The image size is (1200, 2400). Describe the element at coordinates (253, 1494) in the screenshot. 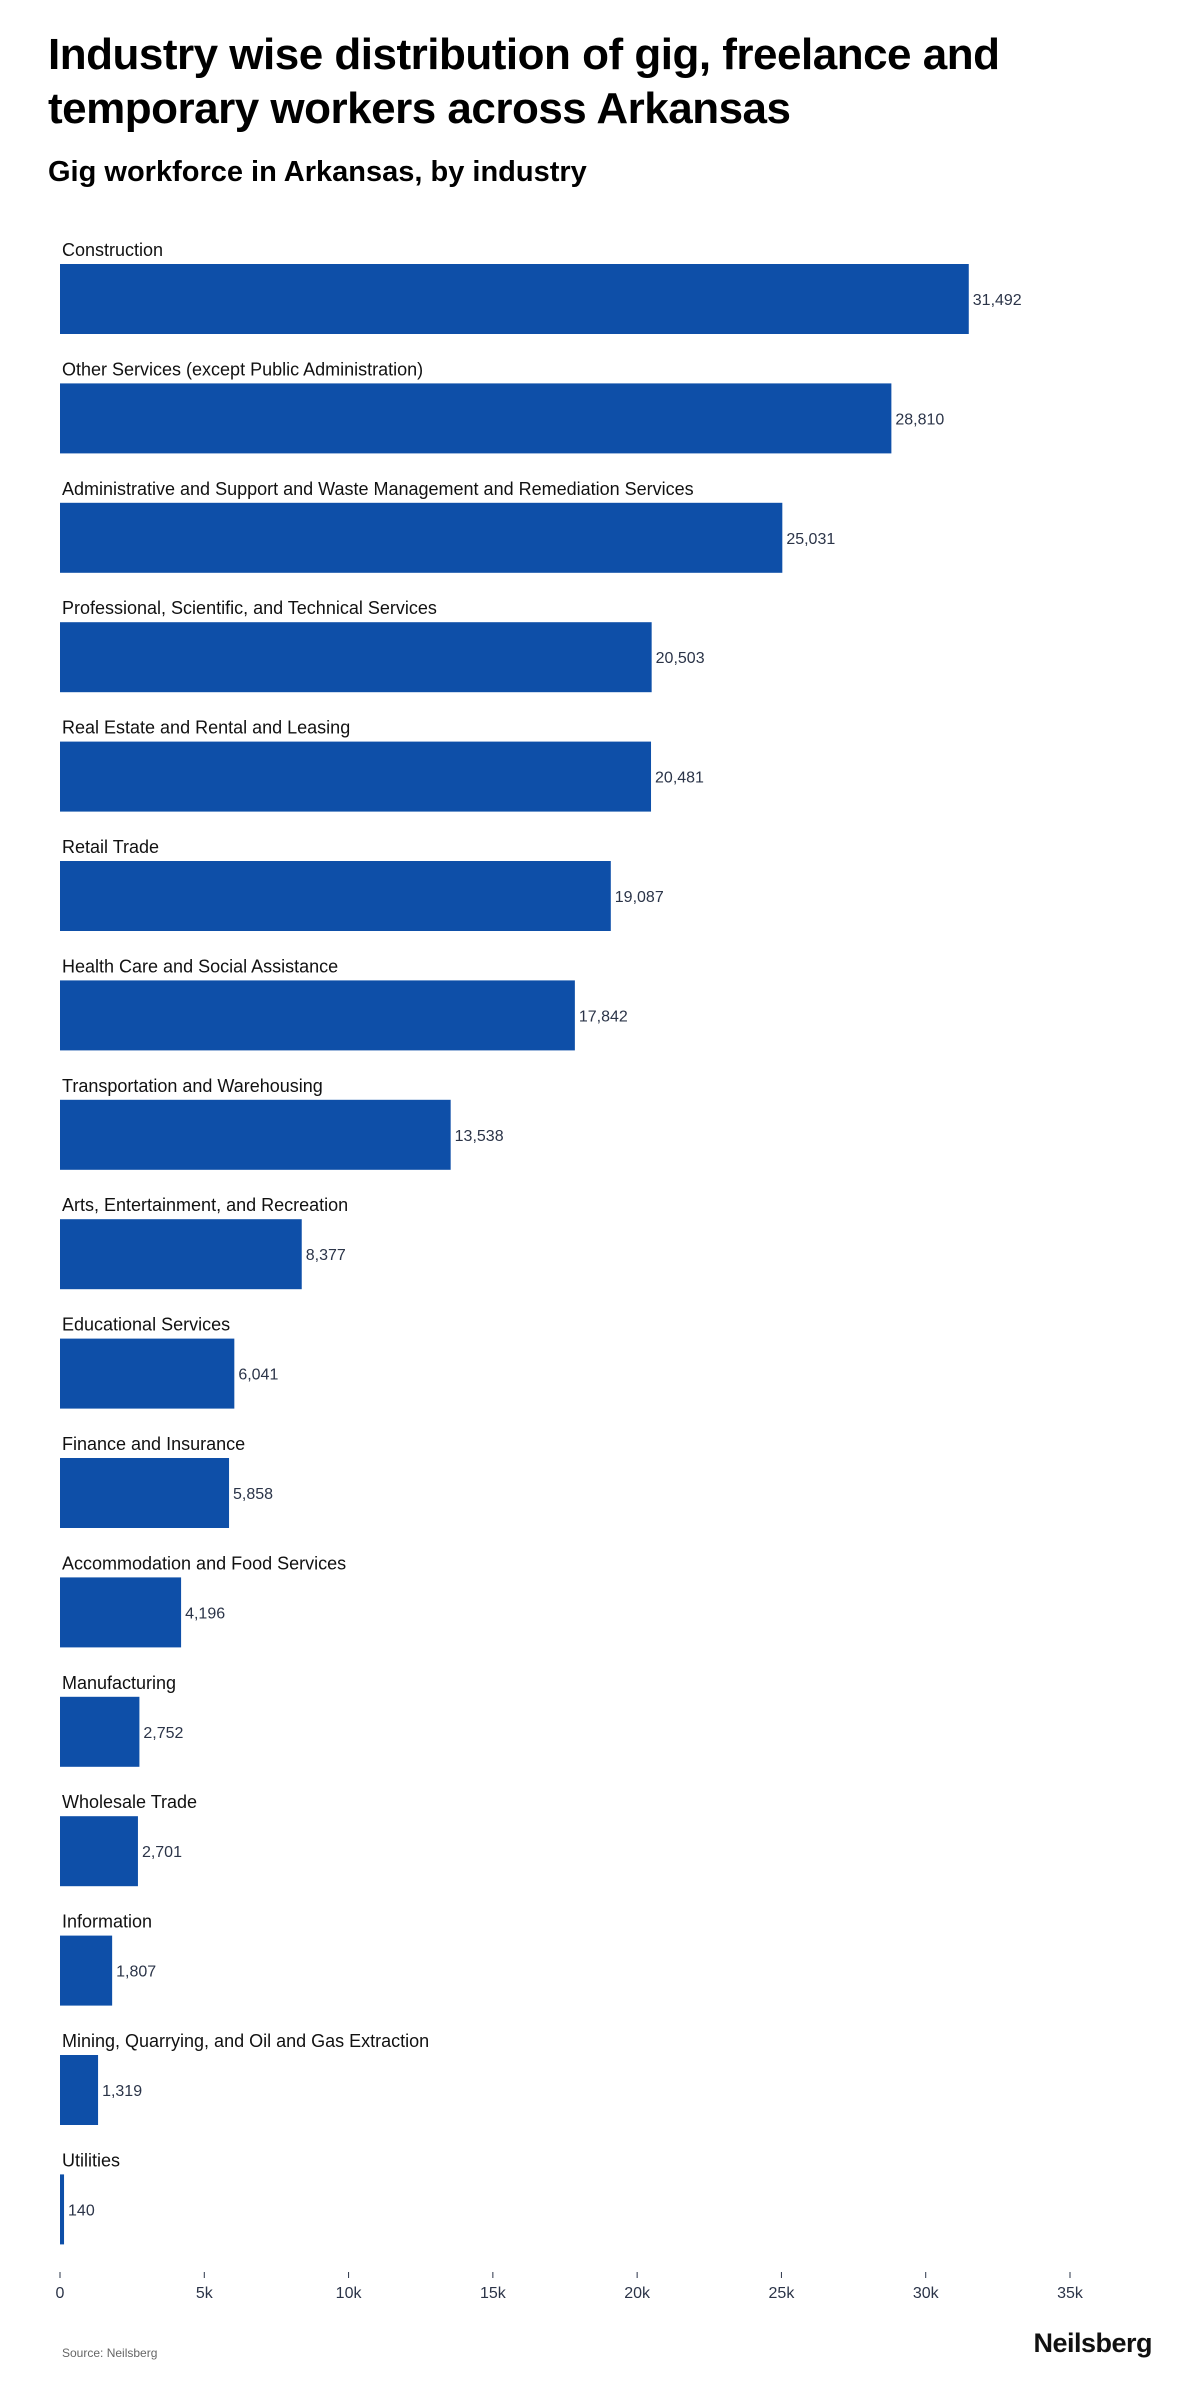

I see `value-label: 5,858` at that location.